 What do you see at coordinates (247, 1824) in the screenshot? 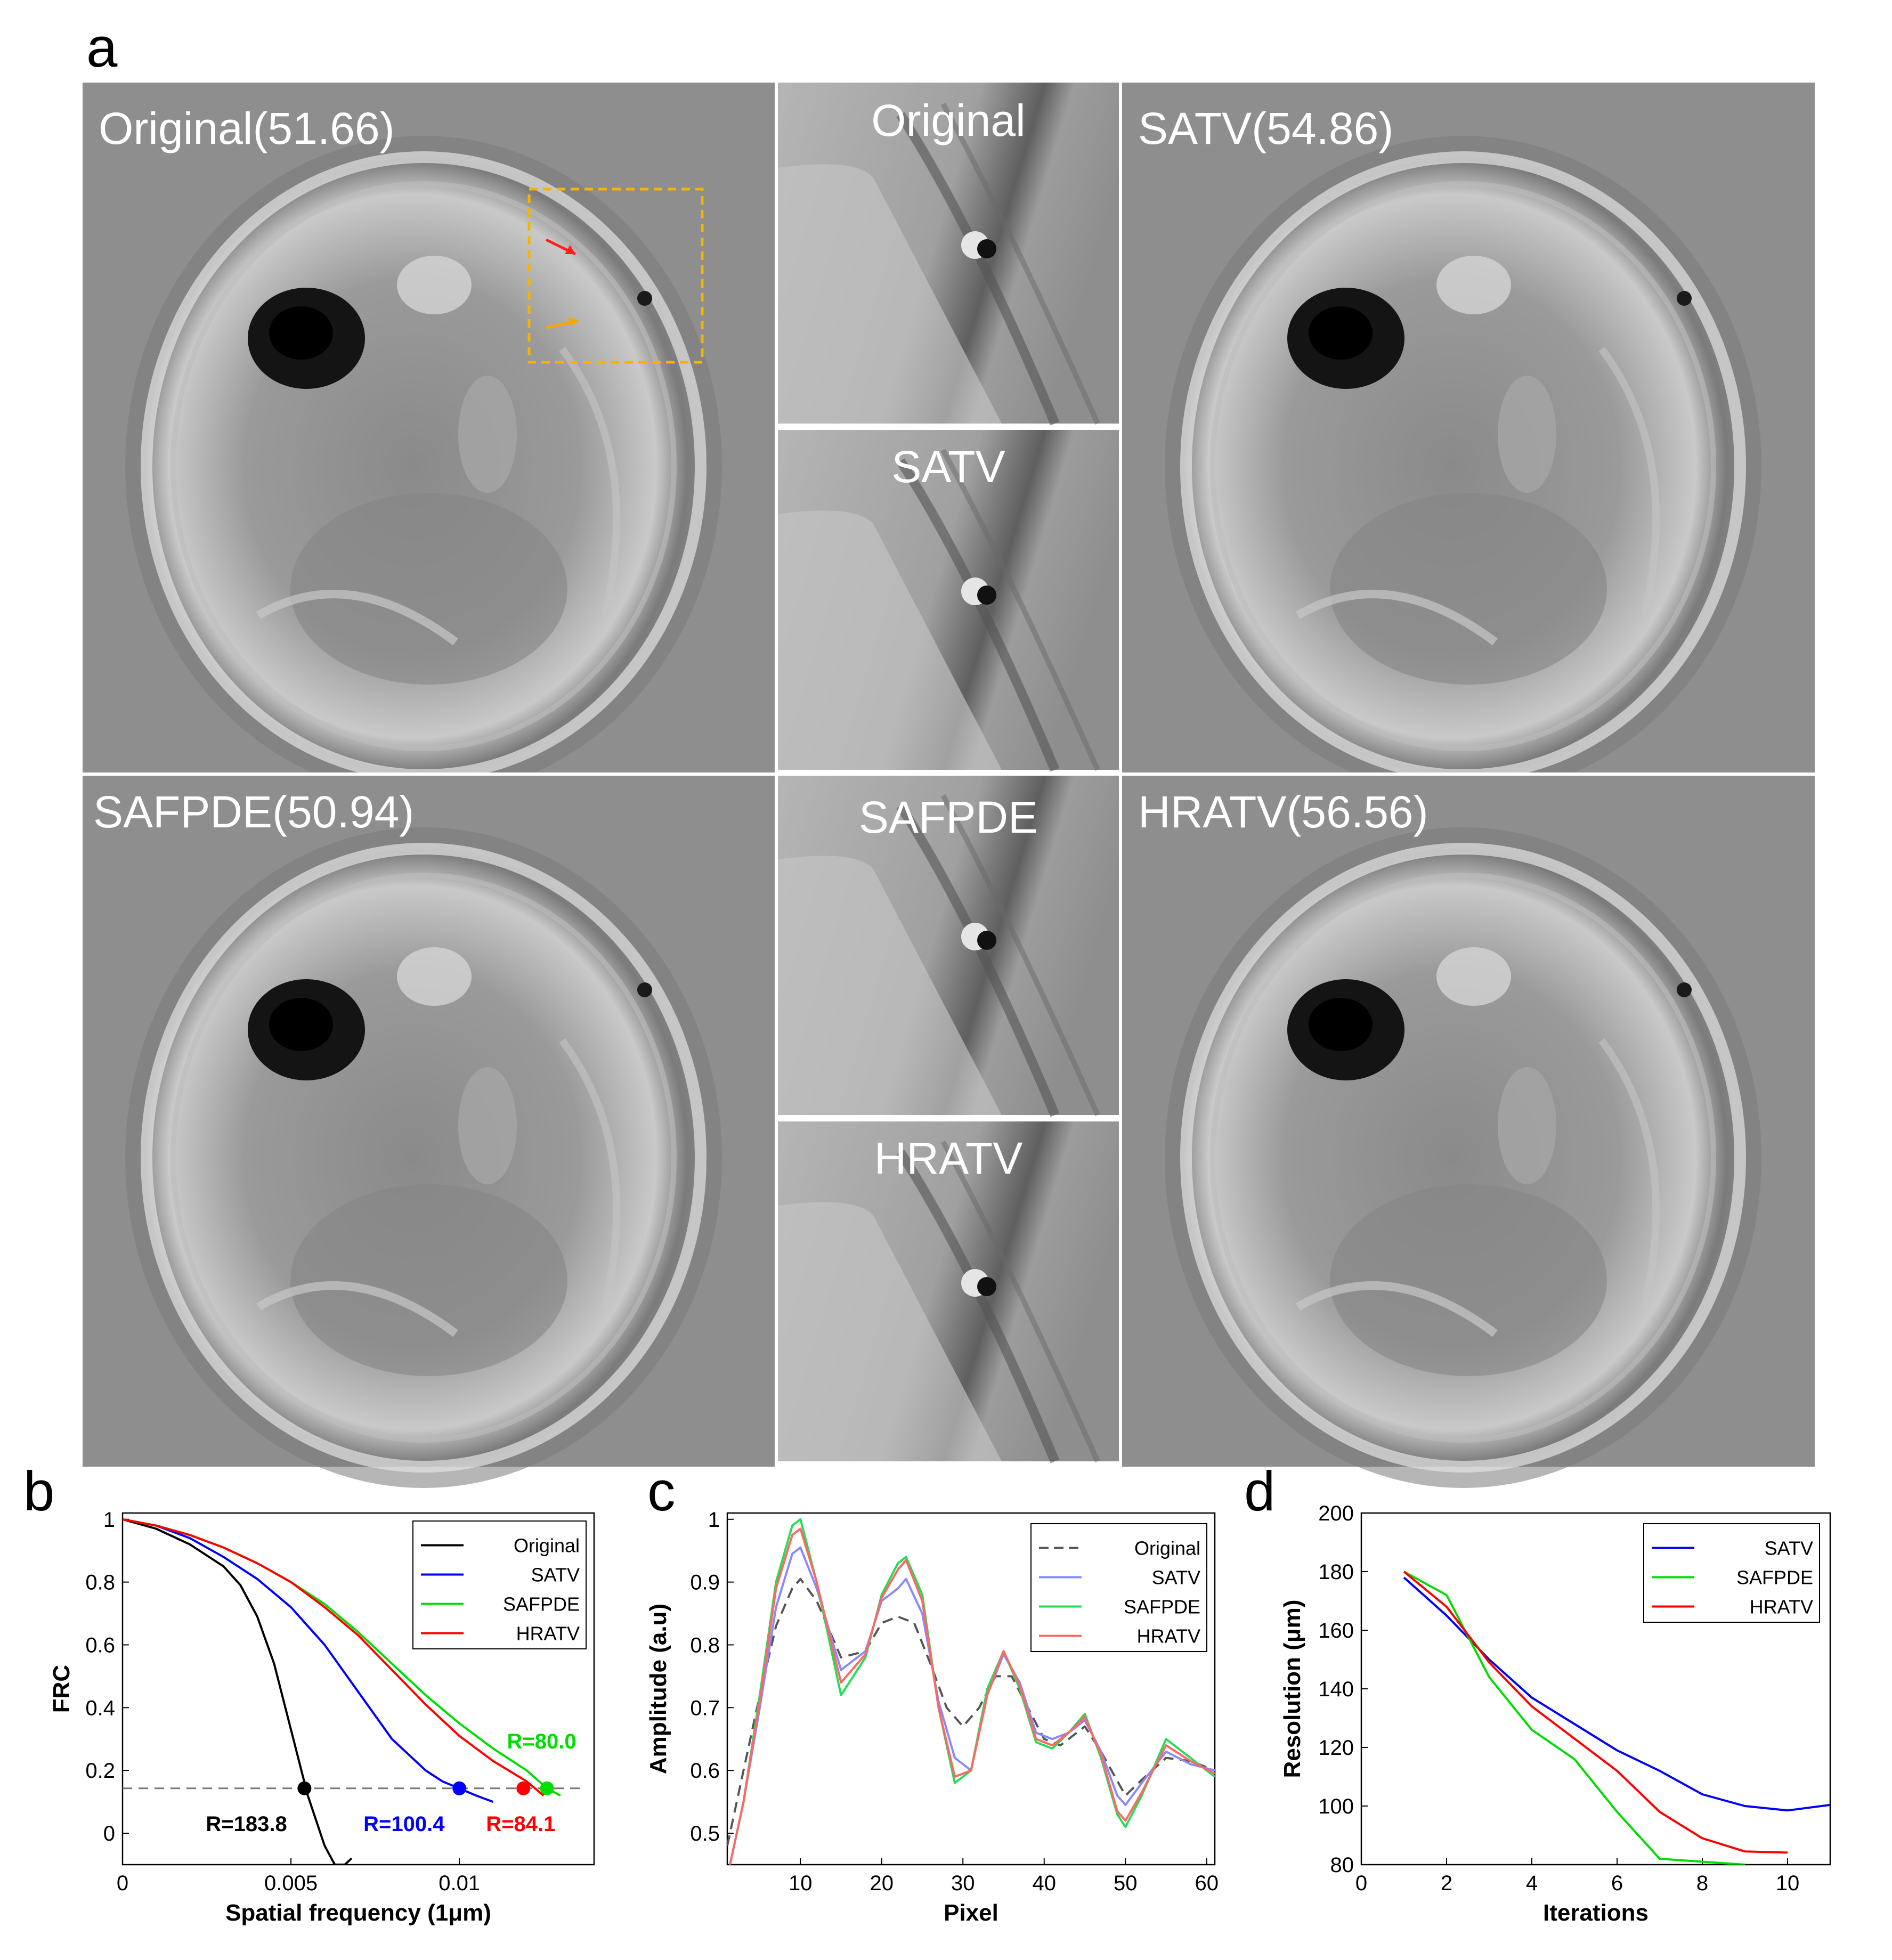
I see `resolution-label: R=183.8` at bounding box center [247, 1824].